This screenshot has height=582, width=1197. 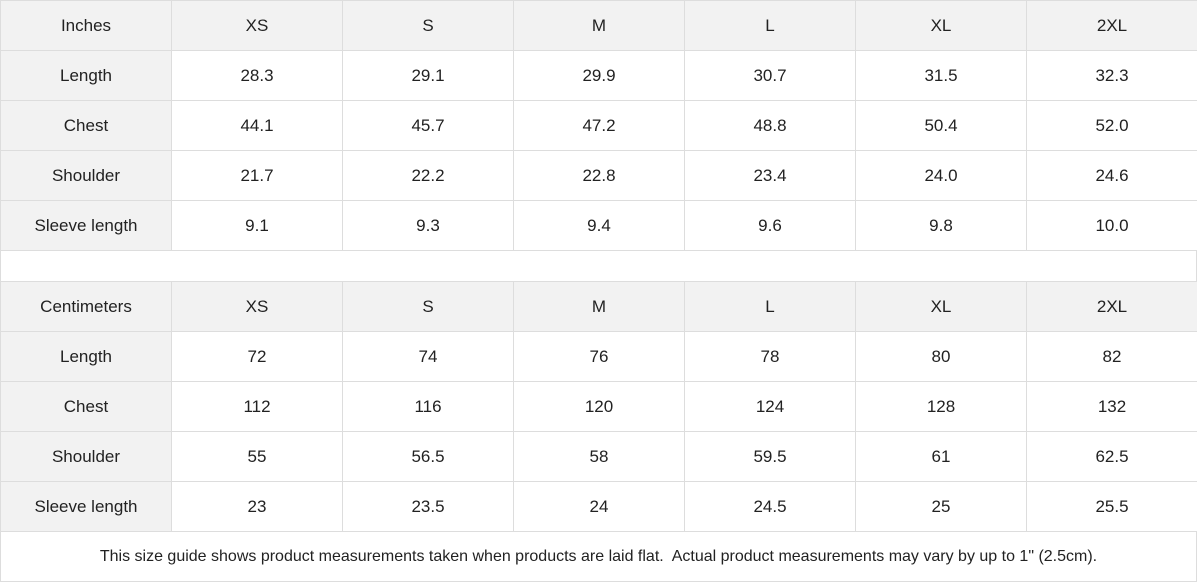 I want to click on value-cell: 23, so click(x=257, y=507).